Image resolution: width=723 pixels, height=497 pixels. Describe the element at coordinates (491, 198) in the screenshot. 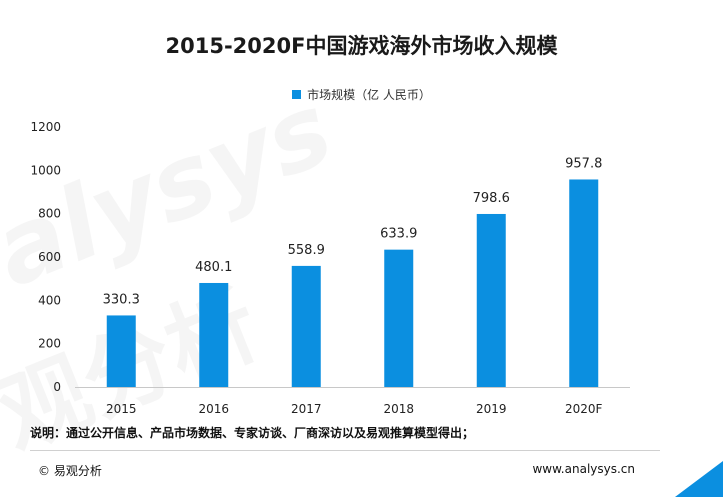

I see `data-label: 798.6` at that location.